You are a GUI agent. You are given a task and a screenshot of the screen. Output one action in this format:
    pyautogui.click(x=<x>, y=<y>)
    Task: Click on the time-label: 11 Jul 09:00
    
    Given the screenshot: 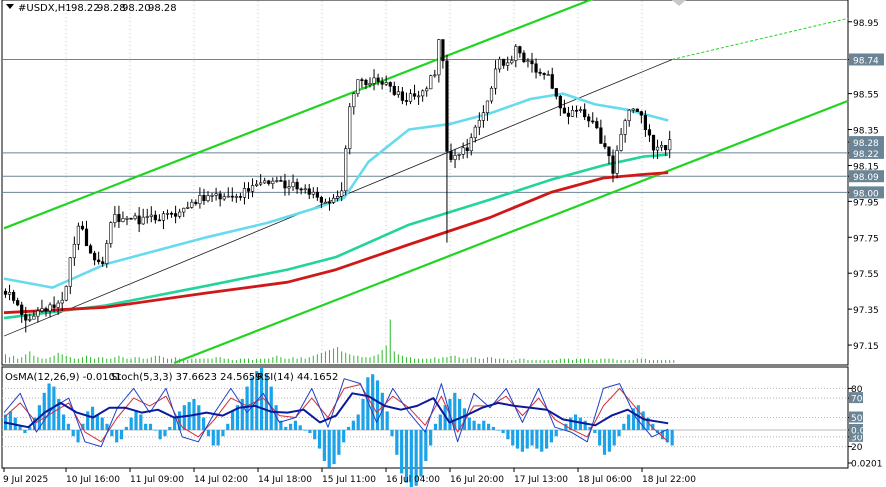 What is the action you would take?
    pyautogui.click(x=157, y=480)
    